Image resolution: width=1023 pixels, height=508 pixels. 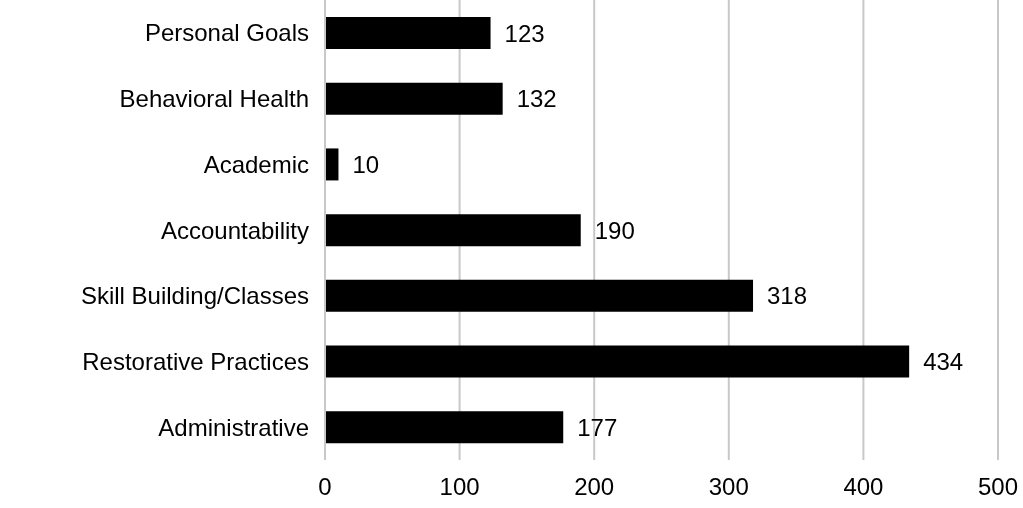 I want to click on y-tick-label: Skill Building/Classes, so click(x=194, y=296).